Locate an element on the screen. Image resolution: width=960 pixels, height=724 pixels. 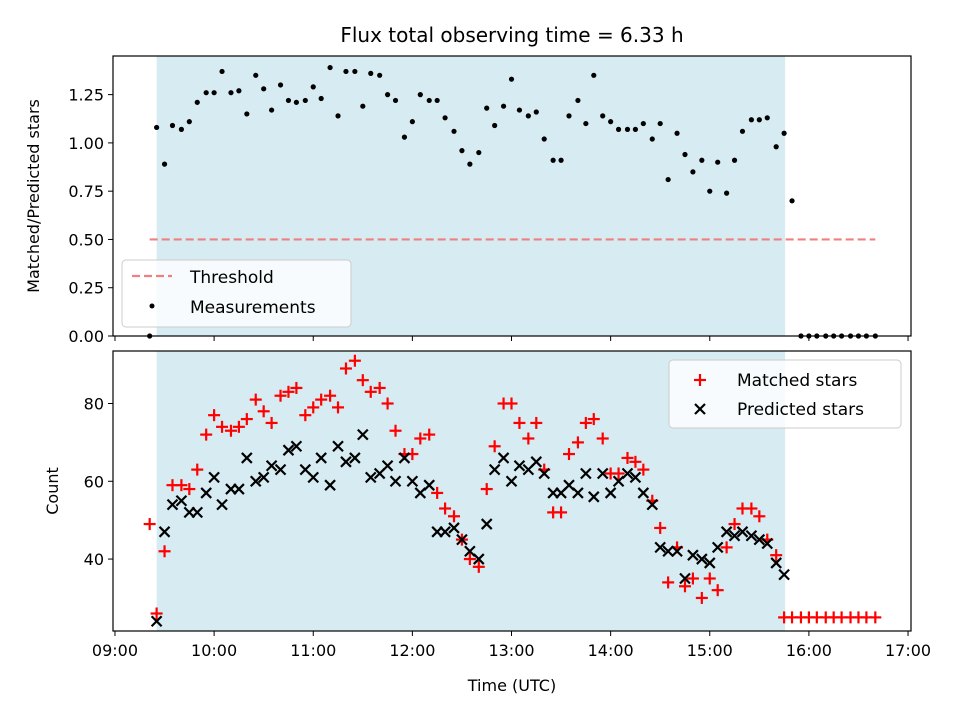
x-tick-label: 09:00 is located at coordinates (115, 650).